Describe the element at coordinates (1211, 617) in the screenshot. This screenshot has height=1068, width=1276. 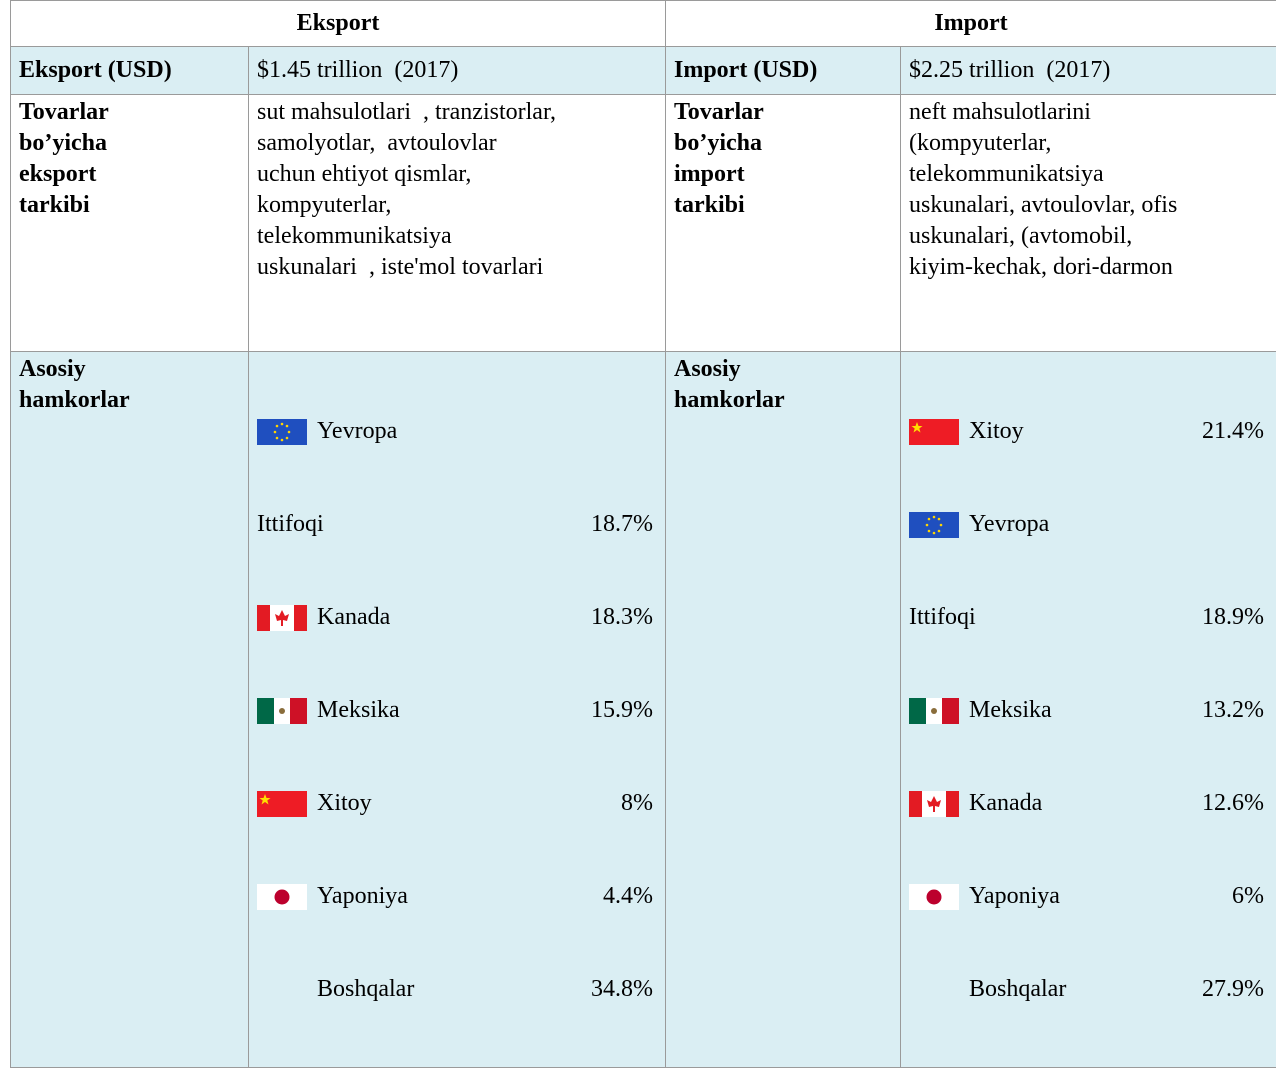
I see `partner-share: 18.9%` at that location.